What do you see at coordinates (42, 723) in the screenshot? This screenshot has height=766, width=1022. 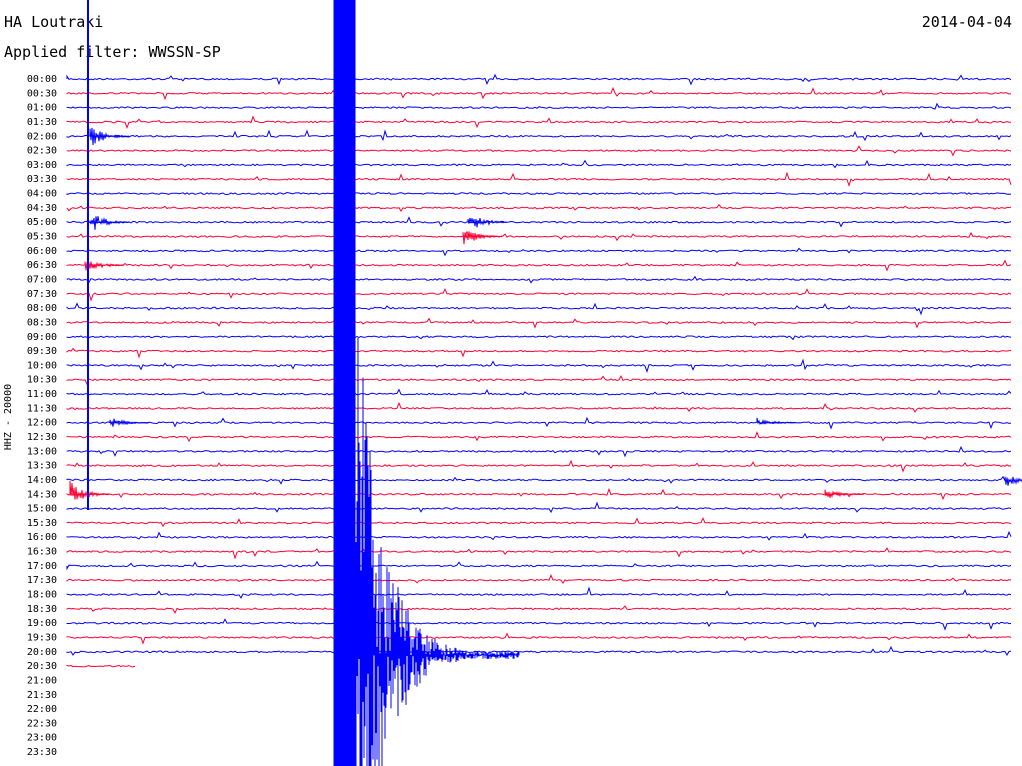 I see `time-label: 22:30` at bounding box center [42, 723].